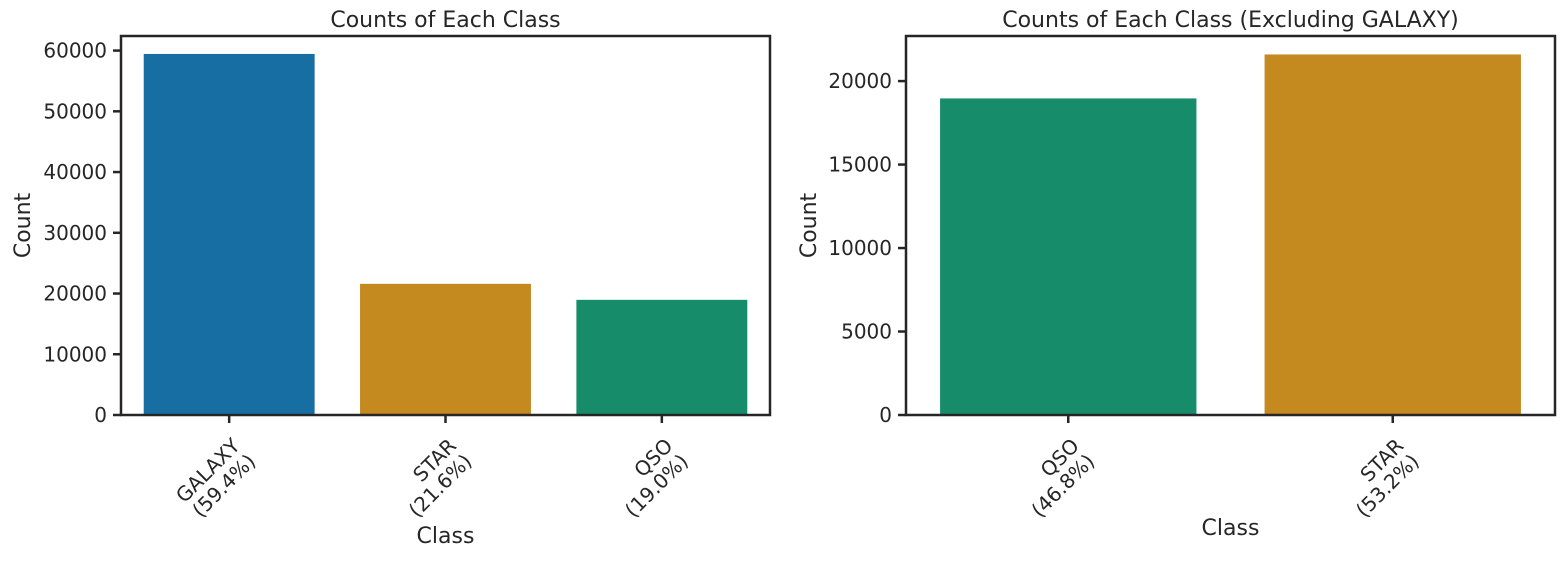 This screenshot has width=1566, height=566. I want to click on y-tick-label: 60000, so click(75, 51).